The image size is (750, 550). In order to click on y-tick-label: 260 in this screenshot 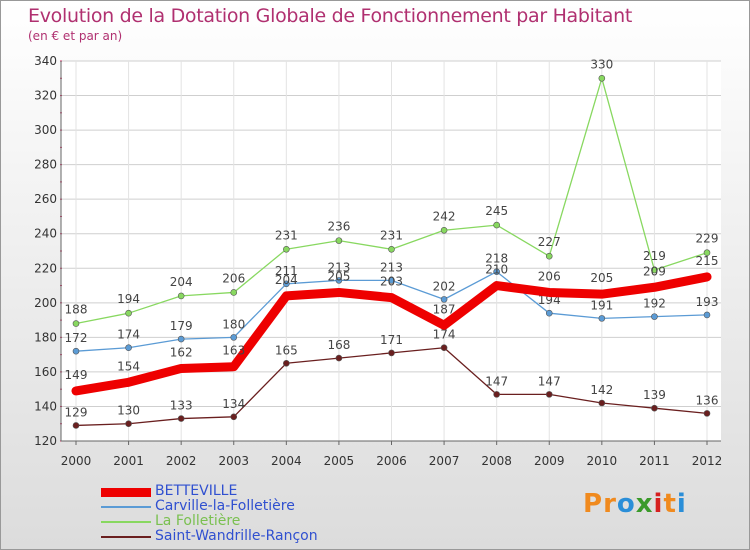, I will do `click(45, 199)`.